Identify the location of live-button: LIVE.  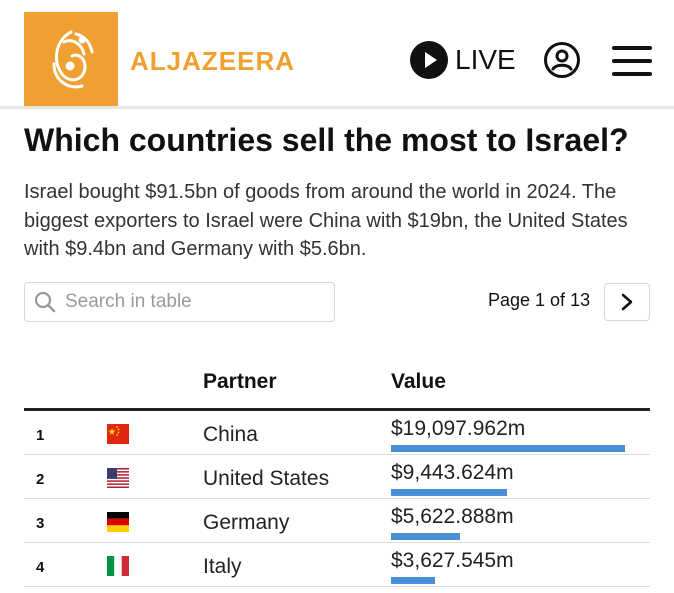
(463, 60).